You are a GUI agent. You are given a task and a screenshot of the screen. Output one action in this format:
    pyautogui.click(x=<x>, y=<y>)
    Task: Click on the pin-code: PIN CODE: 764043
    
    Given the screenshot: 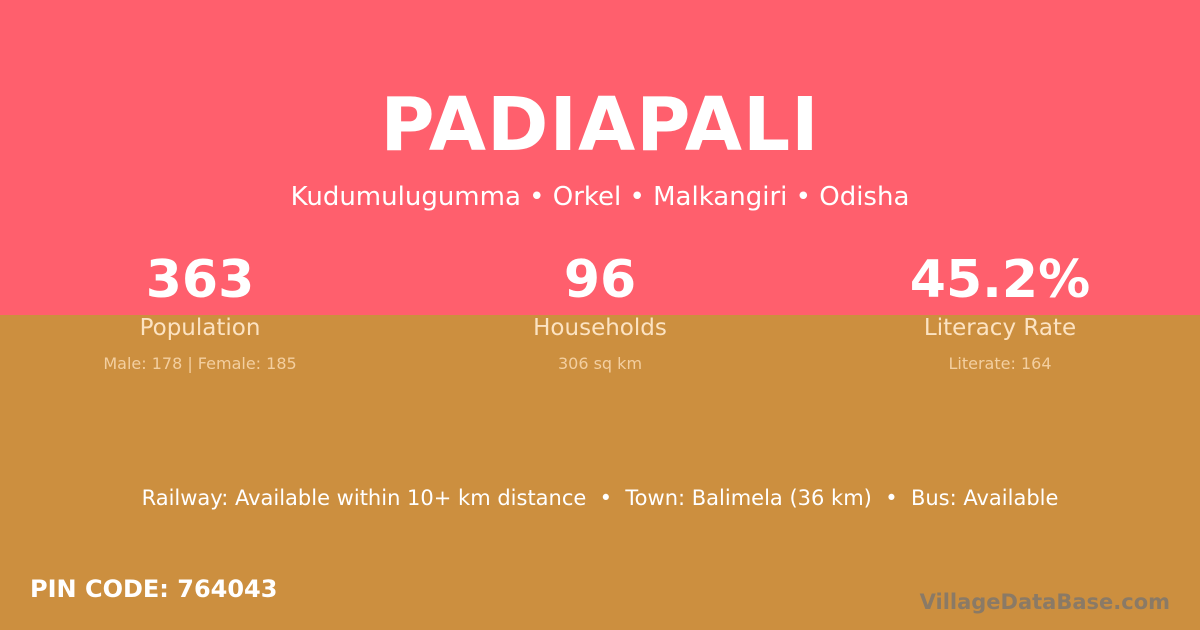 What is the action you would take?
    pyautogui.click(x=154, y=589)
    